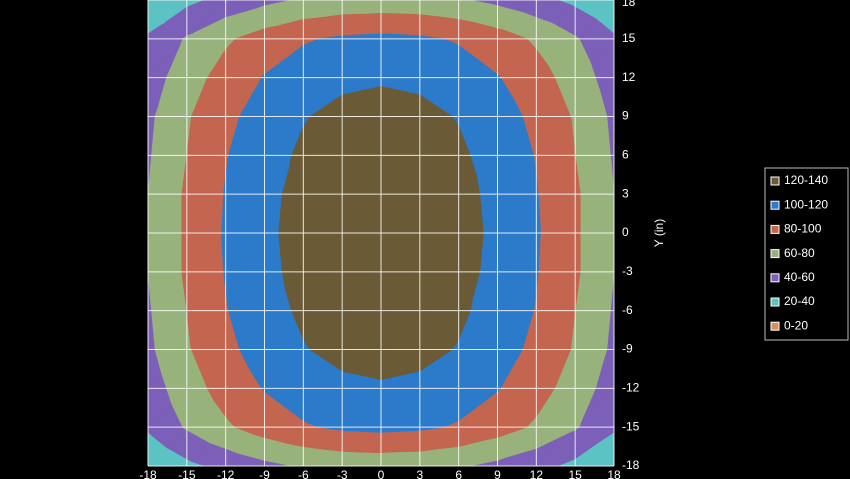 This screenshot has width=850, height=479. What do you see at coordinates (631, 465) in the screenshot?
I see `y-tick-label: -18` at bounding box center [631, 465].